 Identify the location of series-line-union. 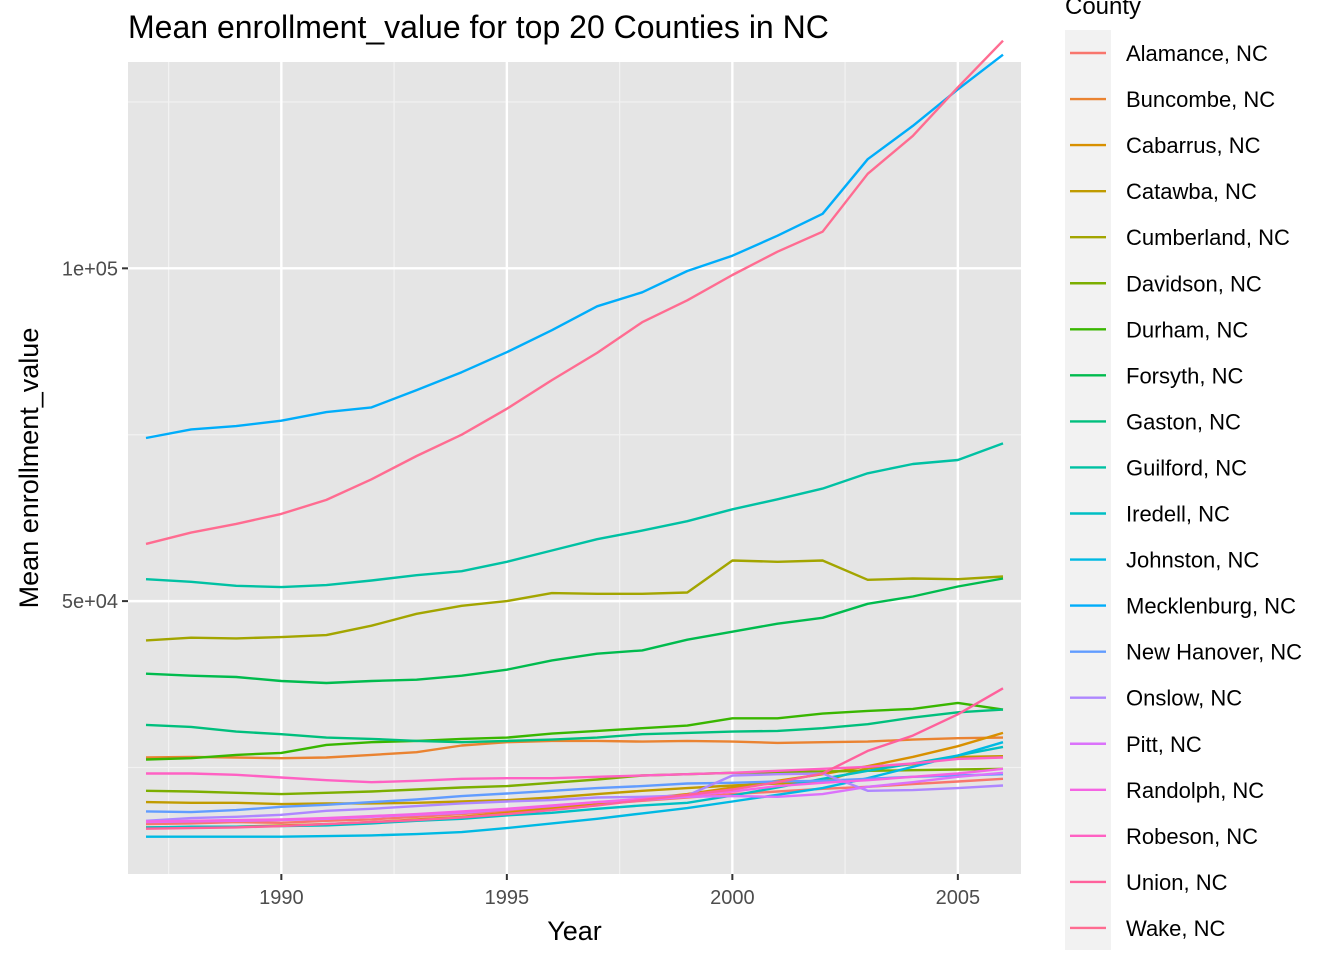
(574, 758).